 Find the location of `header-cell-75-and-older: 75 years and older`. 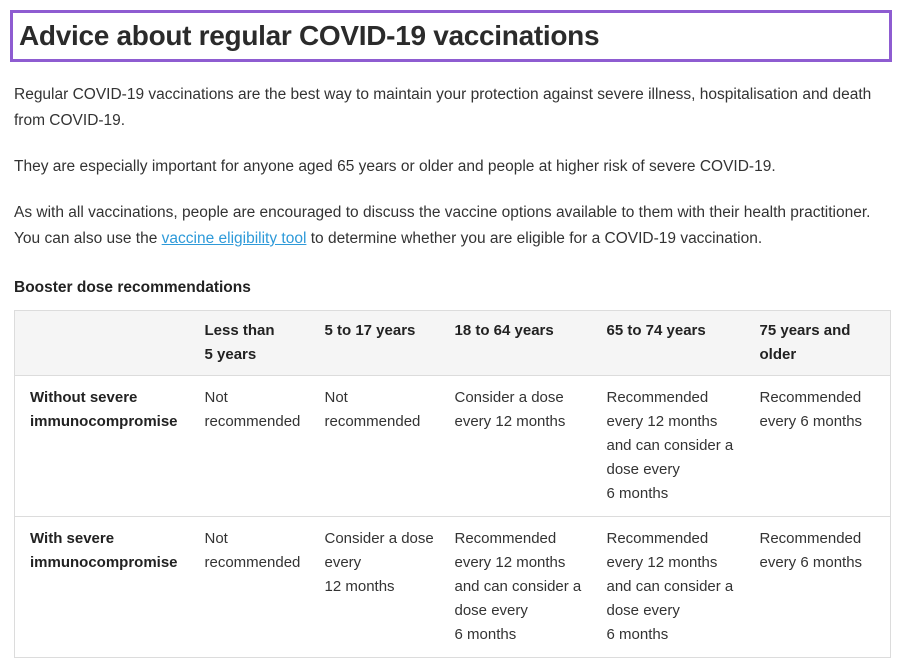

header-cell-75-and-older: 75 years and older is located at coordinates (817, 343).